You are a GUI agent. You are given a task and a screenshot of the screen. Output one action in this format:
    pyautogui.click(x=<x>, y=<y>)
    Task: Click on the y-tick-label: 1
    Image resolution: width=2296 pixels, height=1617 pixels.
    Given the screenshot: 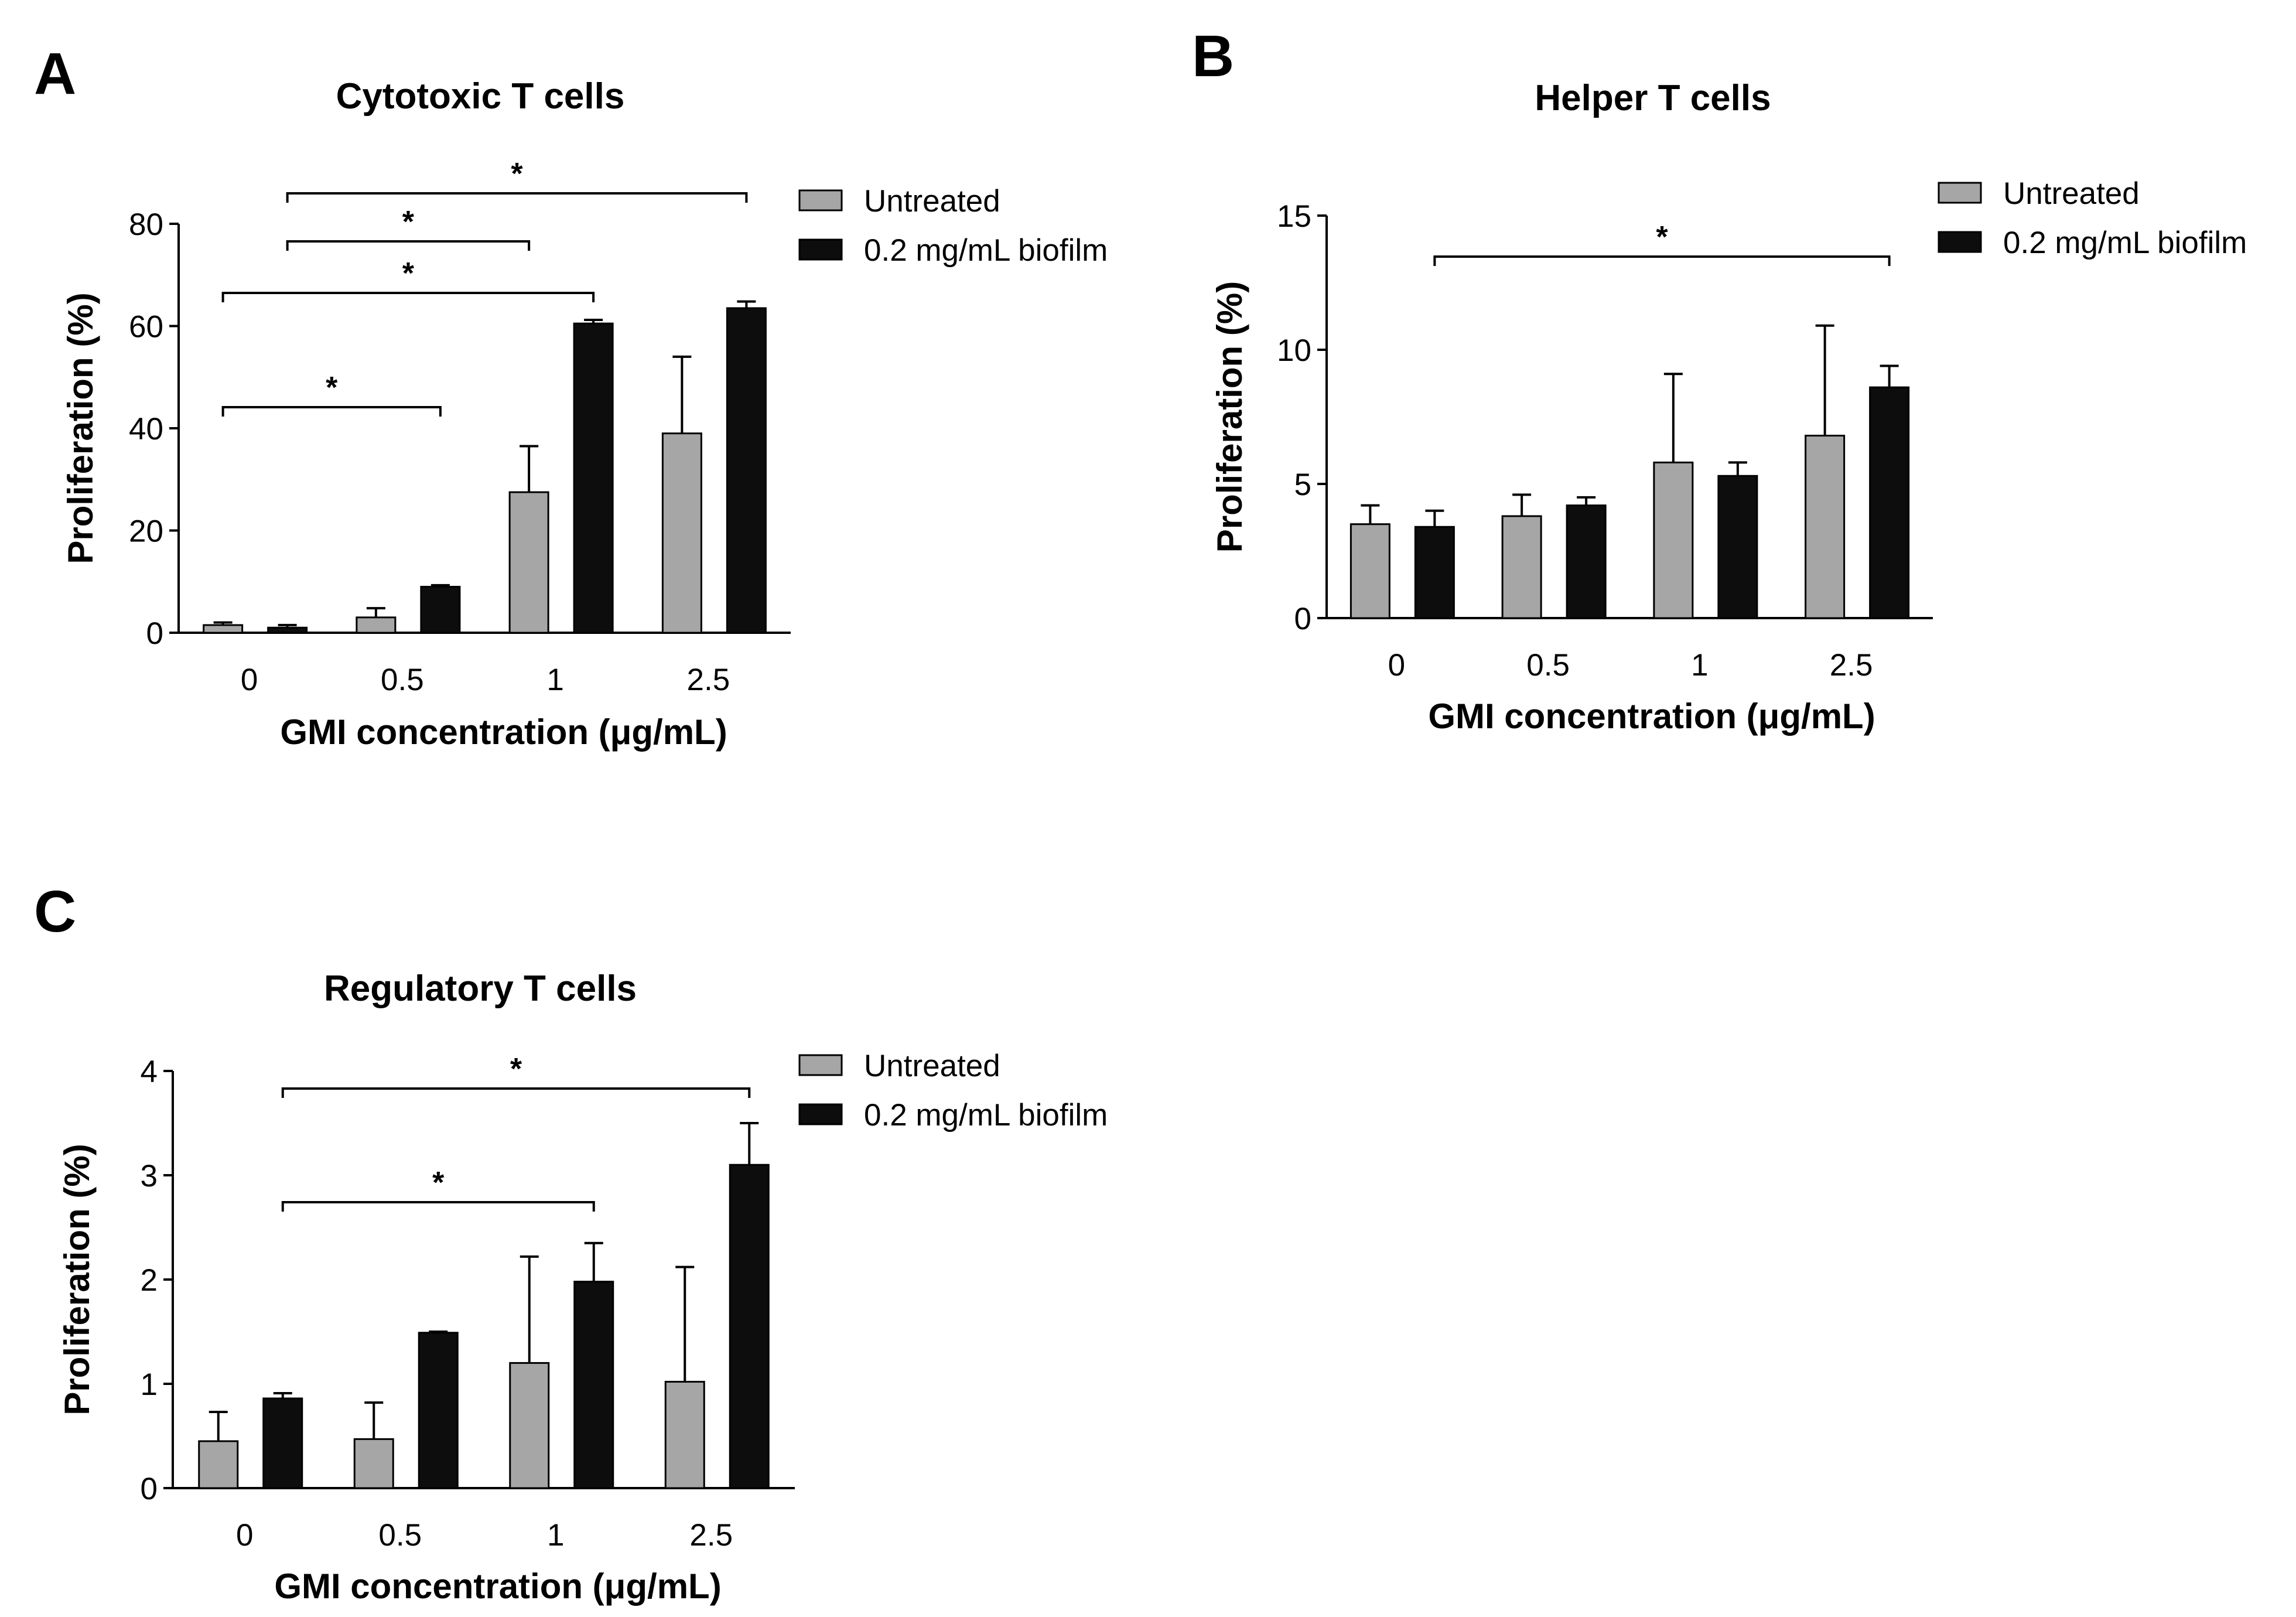 What is the action you would take?
    pyautogui.click(x=149, y=1384)
    